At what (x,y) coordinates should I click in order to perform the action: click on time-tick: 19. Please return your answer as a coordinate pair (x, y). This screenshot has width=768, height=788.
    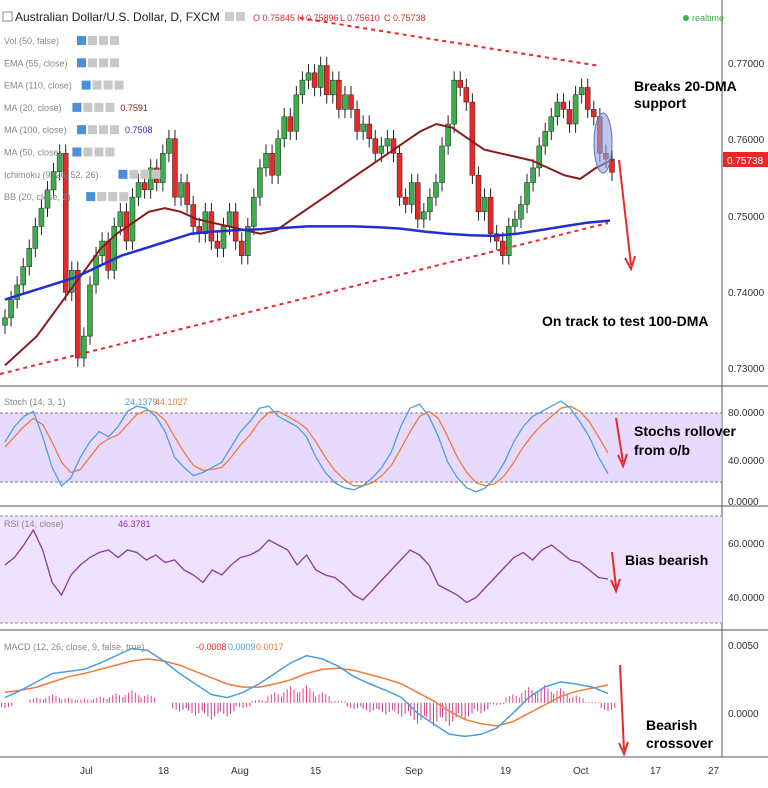
    Looking at the image, I should click on (506, 771).